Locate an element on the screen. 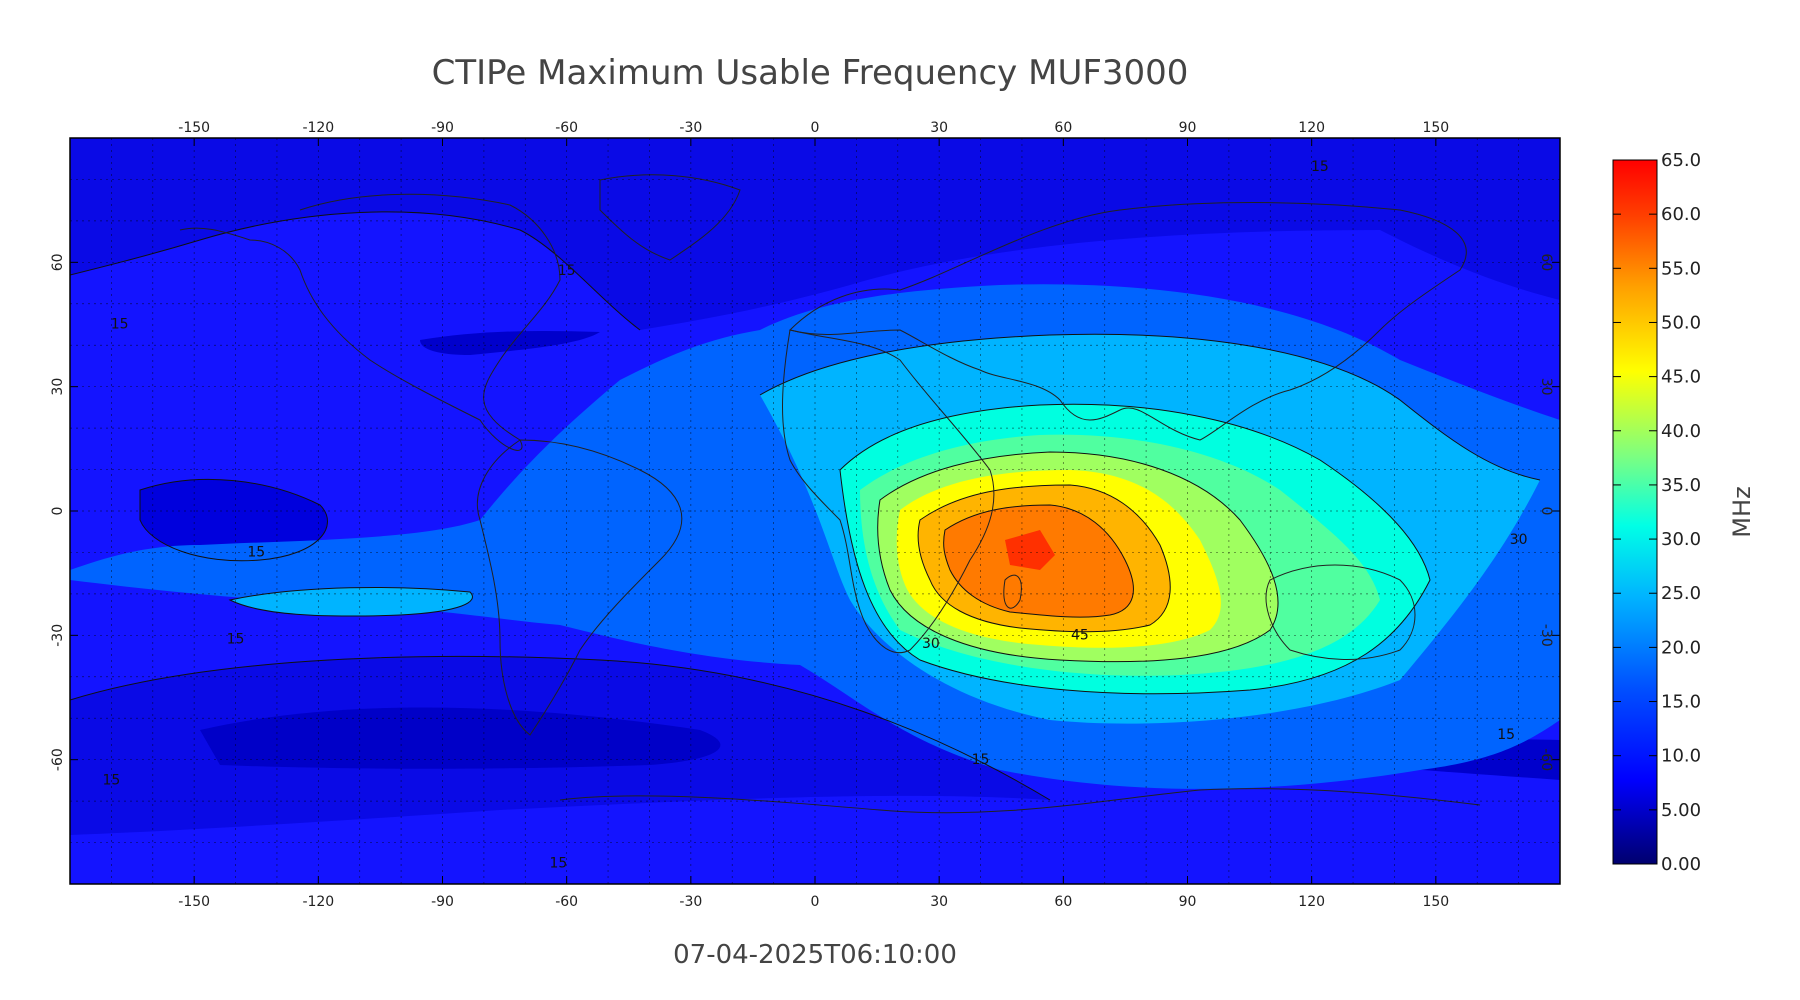 This screenshot has width=1800, height=1000. coast-africa is located at coordinates (888, 491).